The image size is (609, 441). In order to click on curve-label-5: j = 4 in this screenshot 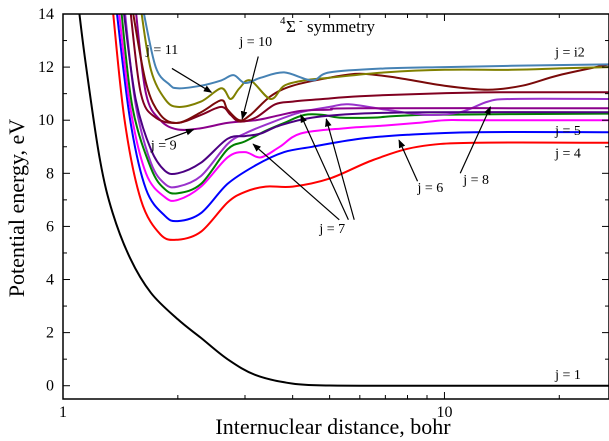, I will do `click(567, 153)`.